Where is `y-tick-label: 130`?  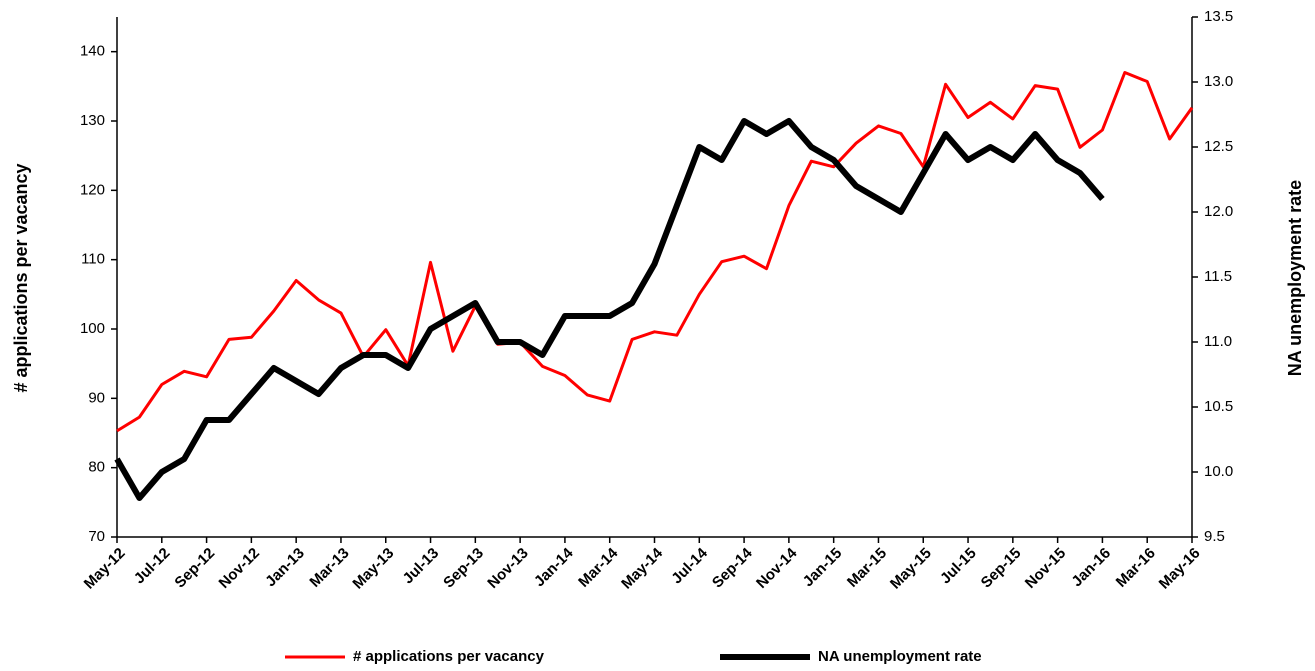
y-tick-label: 130 is located at coordinates (92, 120).